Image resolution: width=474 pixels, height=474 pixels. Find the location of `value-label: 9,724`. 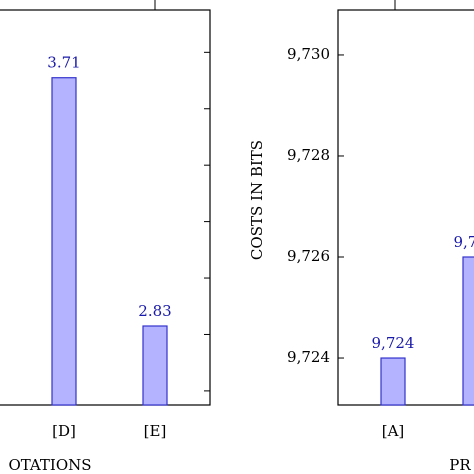

value-label: 9,724 is located at coordinates (393, 343).